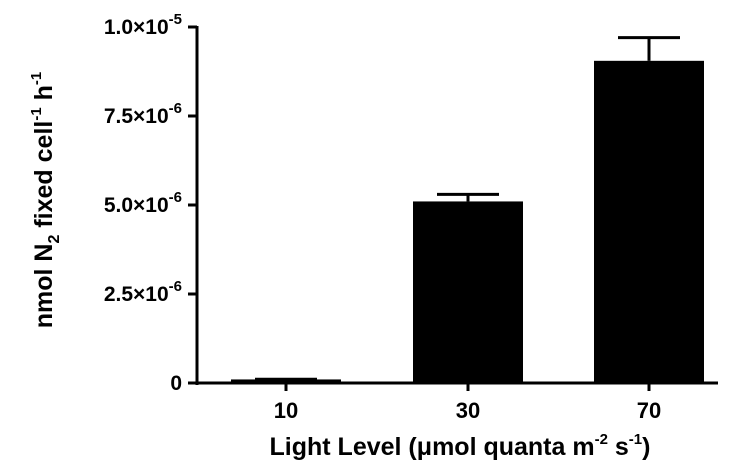 This screenshot has height=466, width=734. I want to click on y-title-part2: fixed cell, so click(44, 178).